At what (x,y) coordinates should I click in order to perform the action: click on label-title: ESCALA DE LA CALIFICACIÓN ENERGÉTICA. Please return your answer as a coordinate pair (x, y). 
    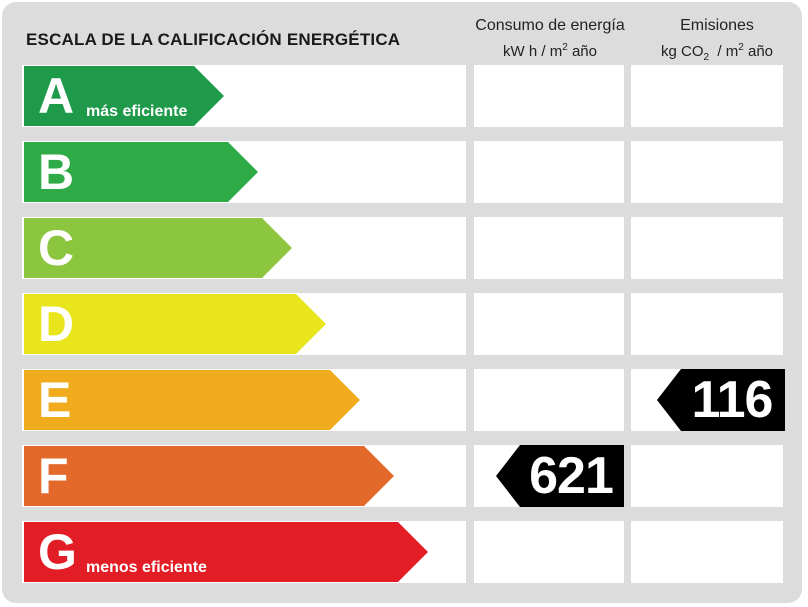
    Looking at the image, I should click on (213, 39).